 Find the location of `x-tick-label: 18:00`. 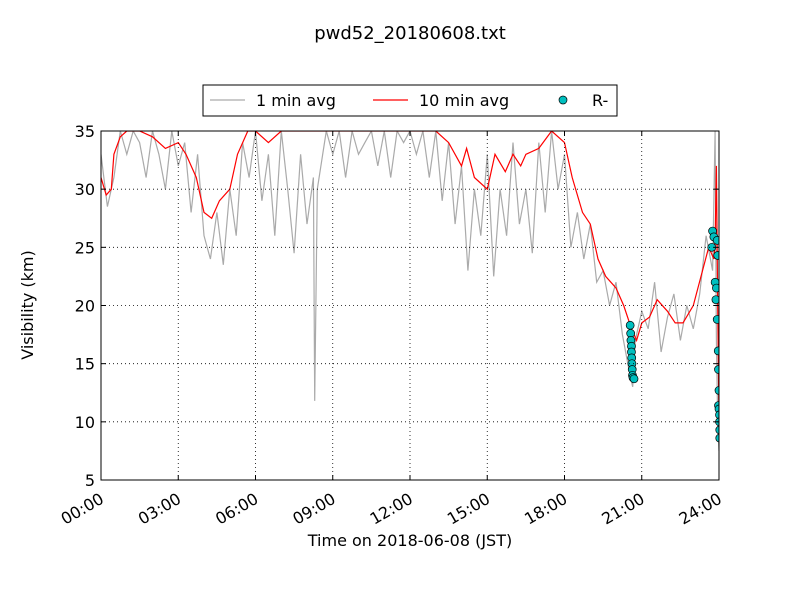

x-tick-label: 18:00 is located at coordinates (545, 509).